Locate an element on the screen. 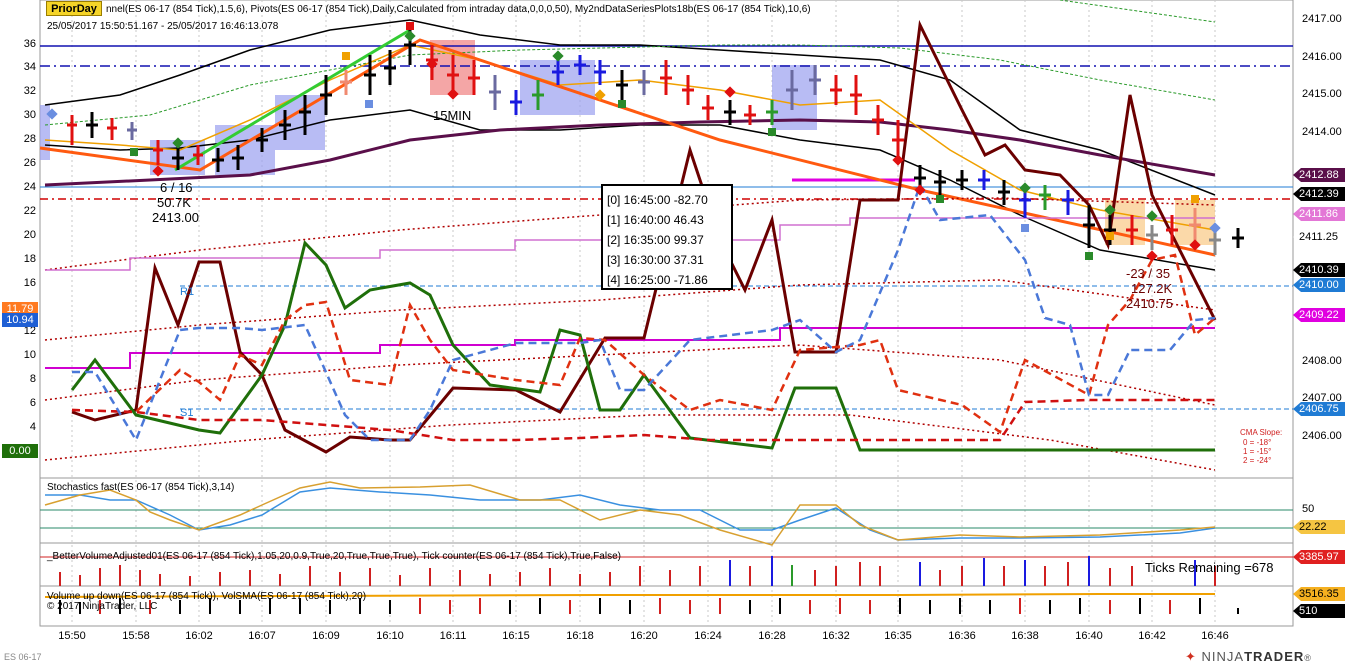 The height and width of the screenshot is (667, 1350). green-envelope-top is located at coordinates (1137, 11).